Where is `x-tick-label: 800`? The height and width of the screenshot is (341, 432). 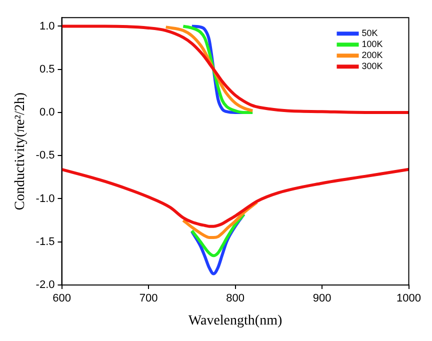
x-tick-label: 800 is located at coordinates (235, 298).